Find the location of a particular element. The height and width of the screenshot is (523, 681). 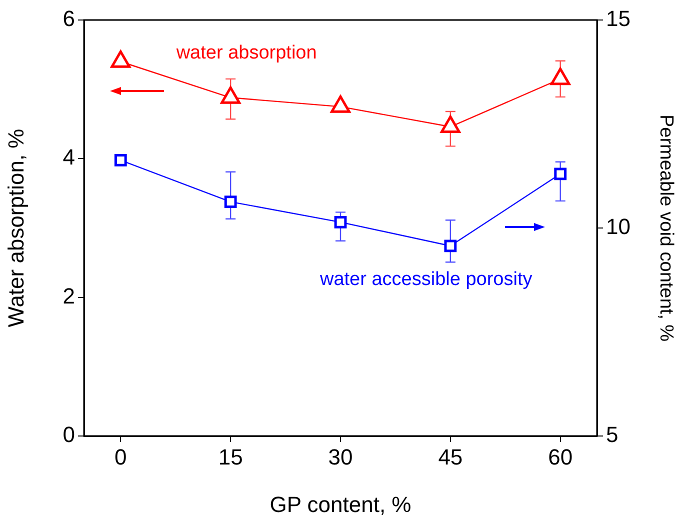

y-axis-title: Water absorption, % is located at coordinates (15, 228).